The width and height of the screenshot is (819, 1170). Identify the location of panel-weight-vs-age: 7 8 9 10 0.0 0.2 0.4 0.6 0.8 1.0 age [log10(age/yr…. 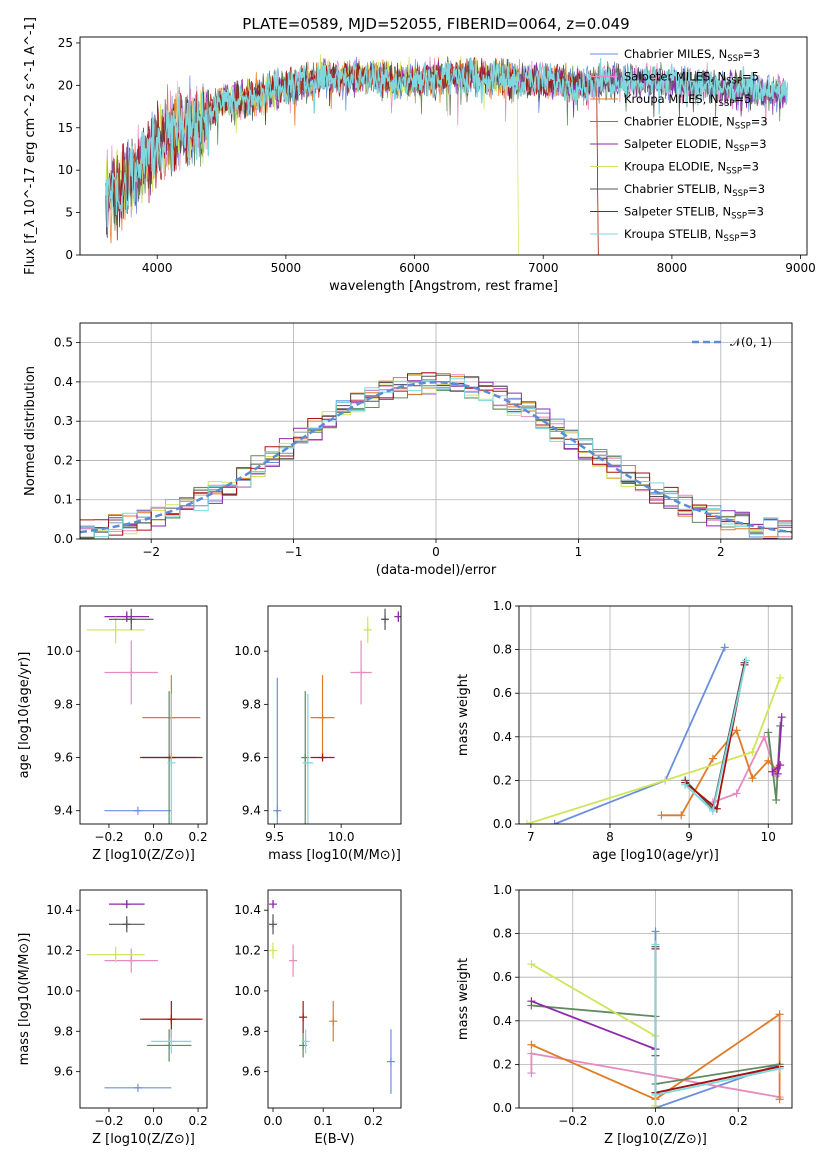
(624, 731).